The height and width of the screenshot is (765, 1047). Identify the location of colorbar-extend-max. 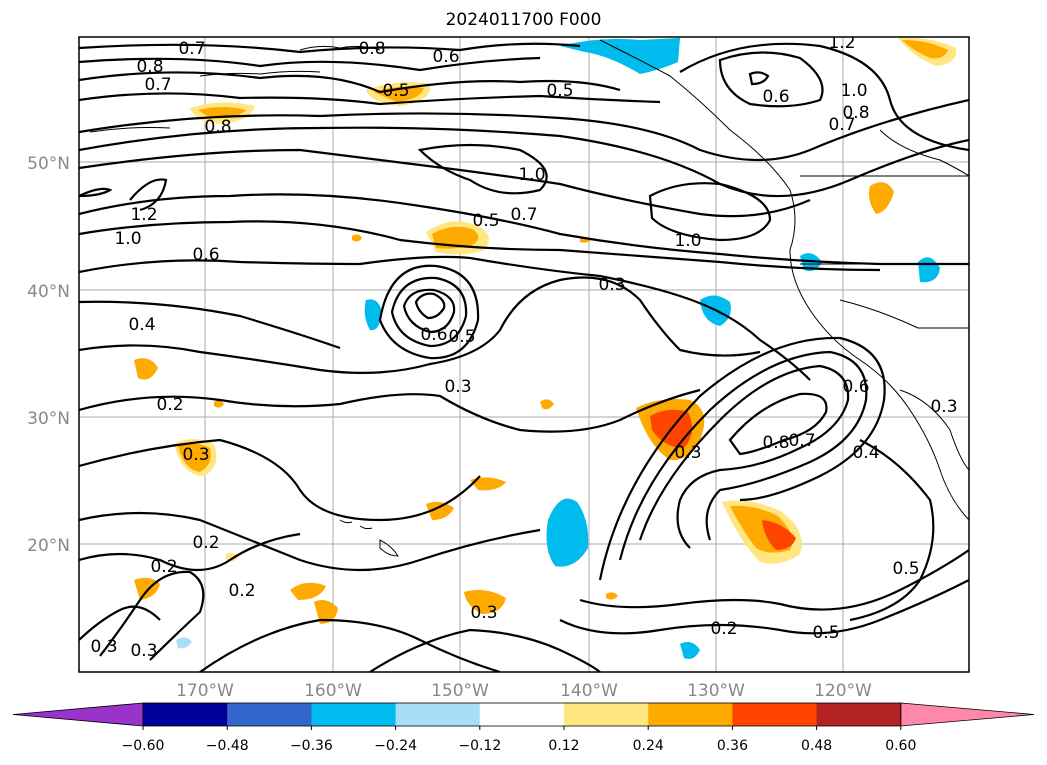
(967, 714).